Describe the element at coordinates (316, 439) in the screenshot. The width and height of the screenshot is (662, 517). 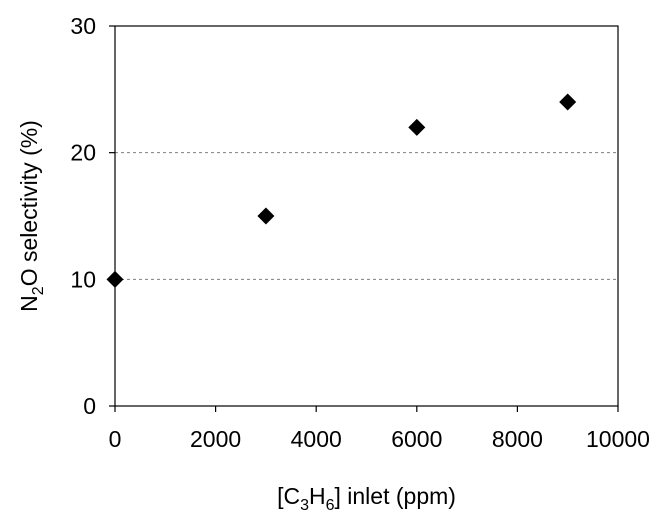
I see `x-tick-label: 4000` at that location.